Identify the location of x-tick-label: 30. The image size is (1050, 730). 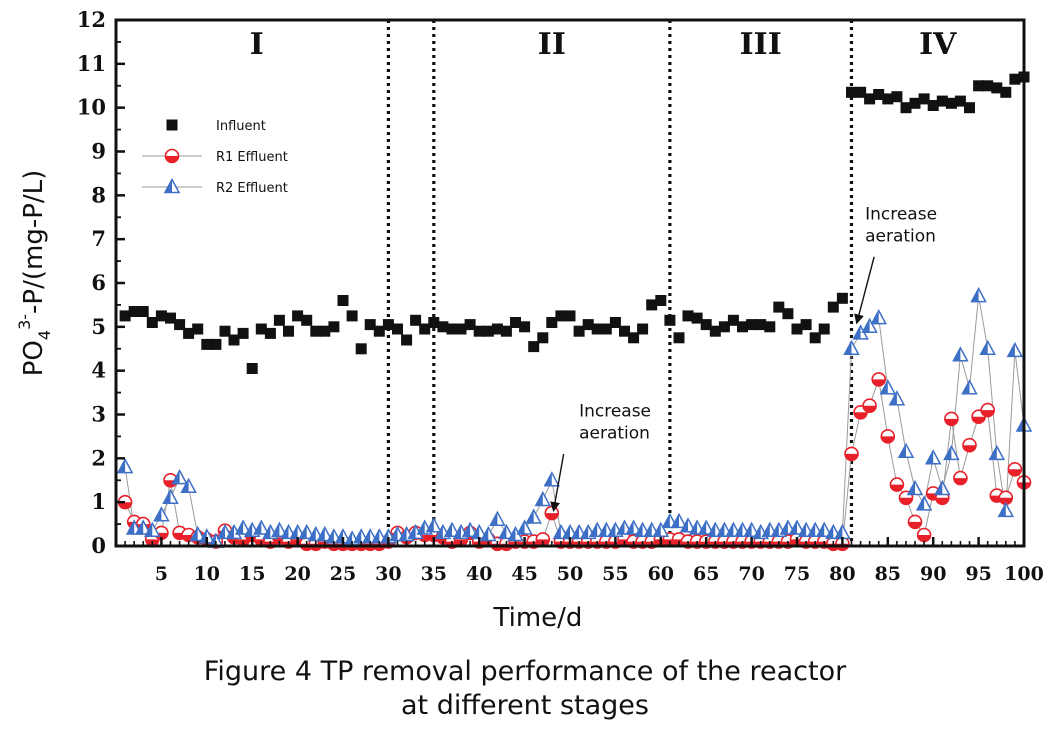
(388, 574).